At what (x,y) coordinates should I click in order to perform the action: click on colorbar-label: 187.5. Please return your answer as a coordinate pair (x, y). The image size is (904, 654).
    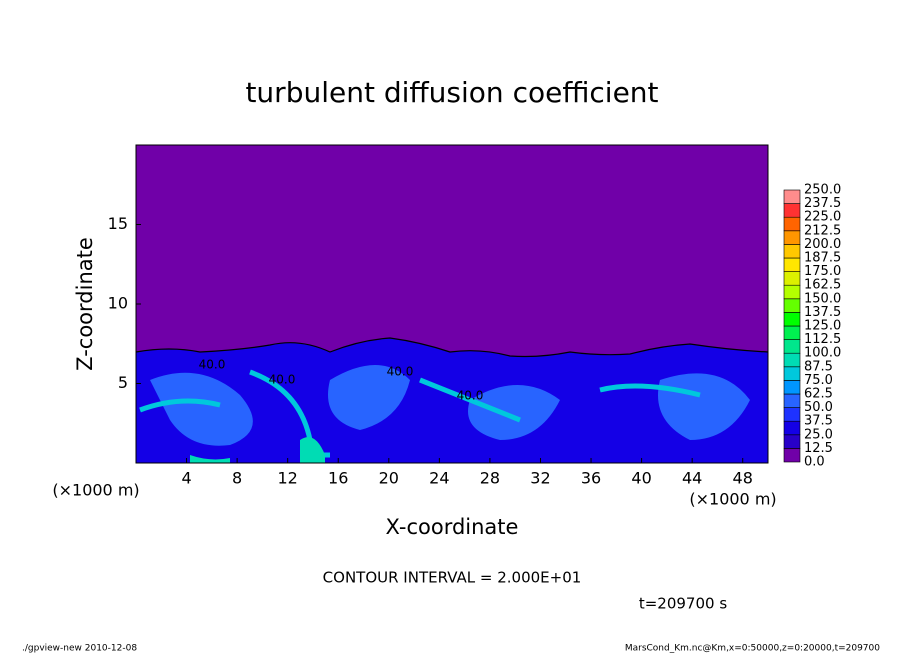
    Looking at the image, I should click on (822, 258).